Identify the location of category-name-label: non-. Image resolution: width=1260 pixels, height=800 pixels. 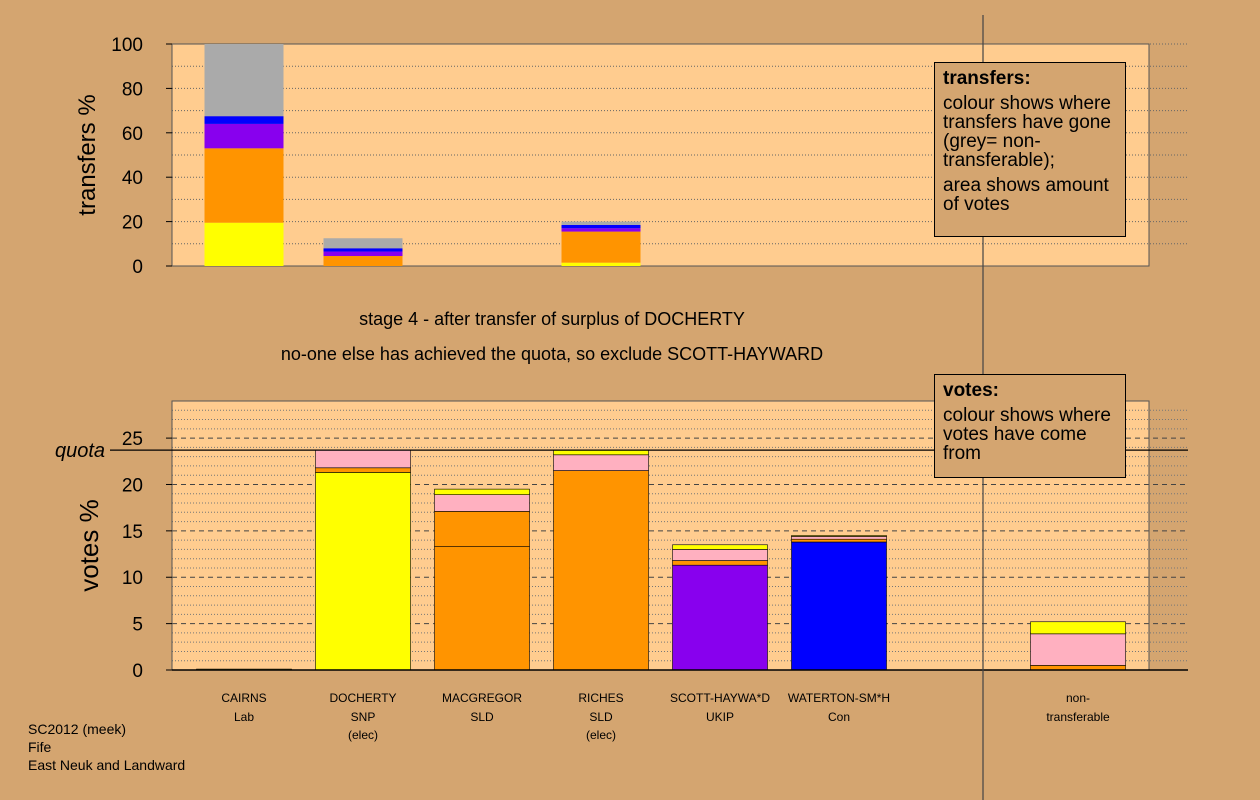
(1078, 698).